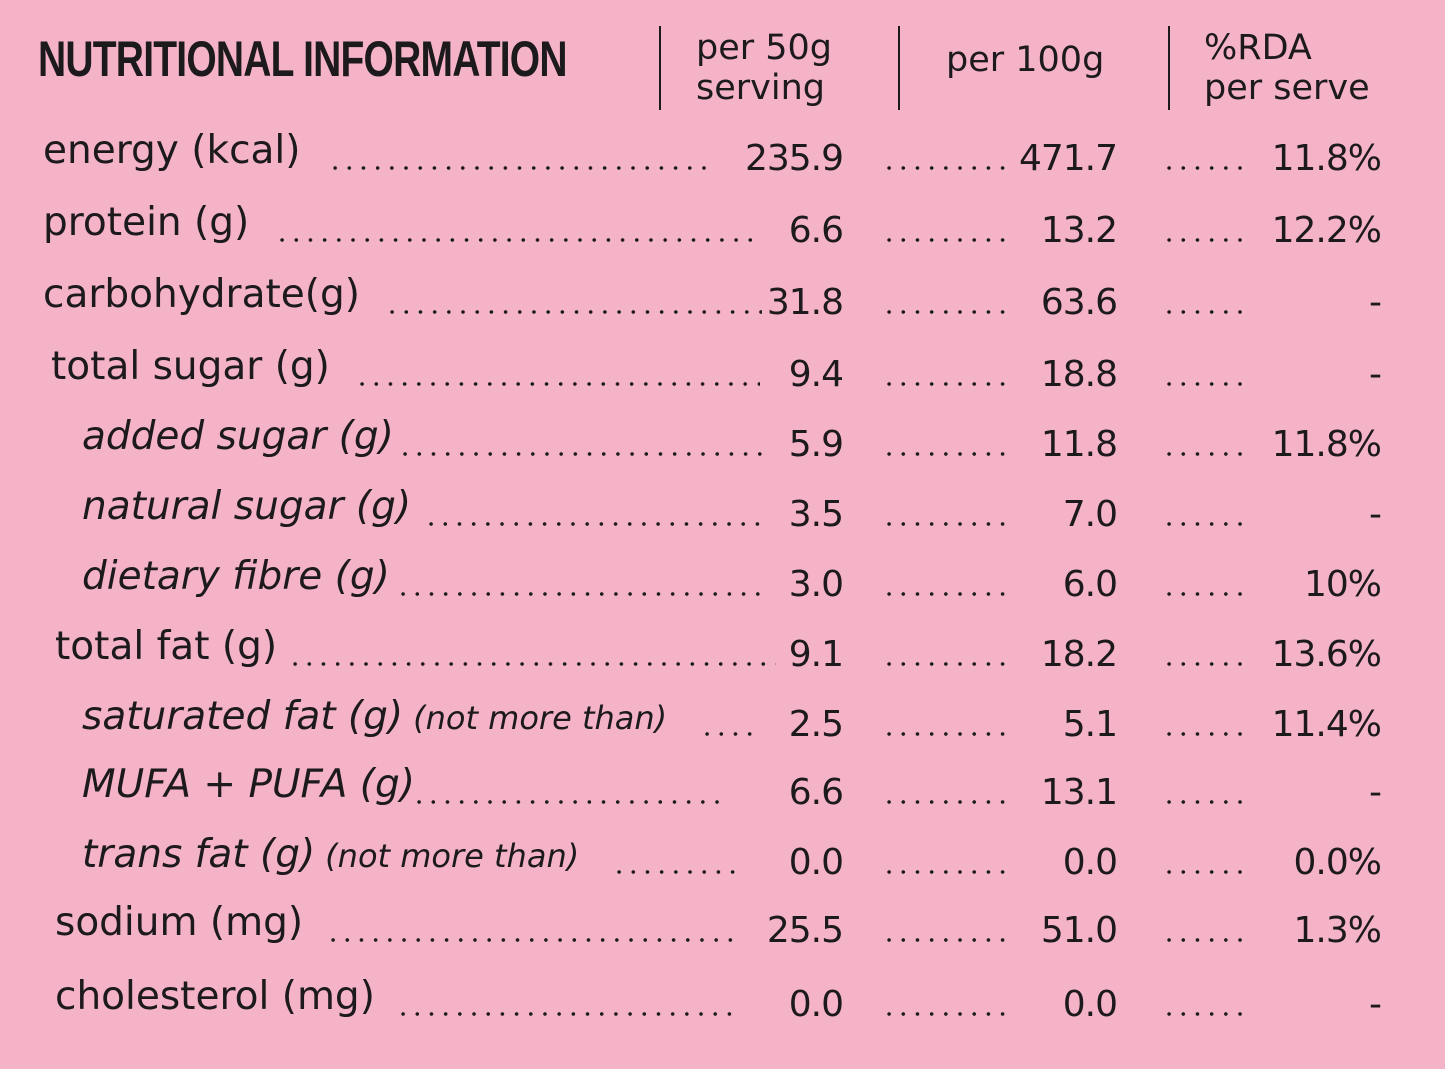  I want to click on header-per-100g: per 100g, so click(1025, 60).